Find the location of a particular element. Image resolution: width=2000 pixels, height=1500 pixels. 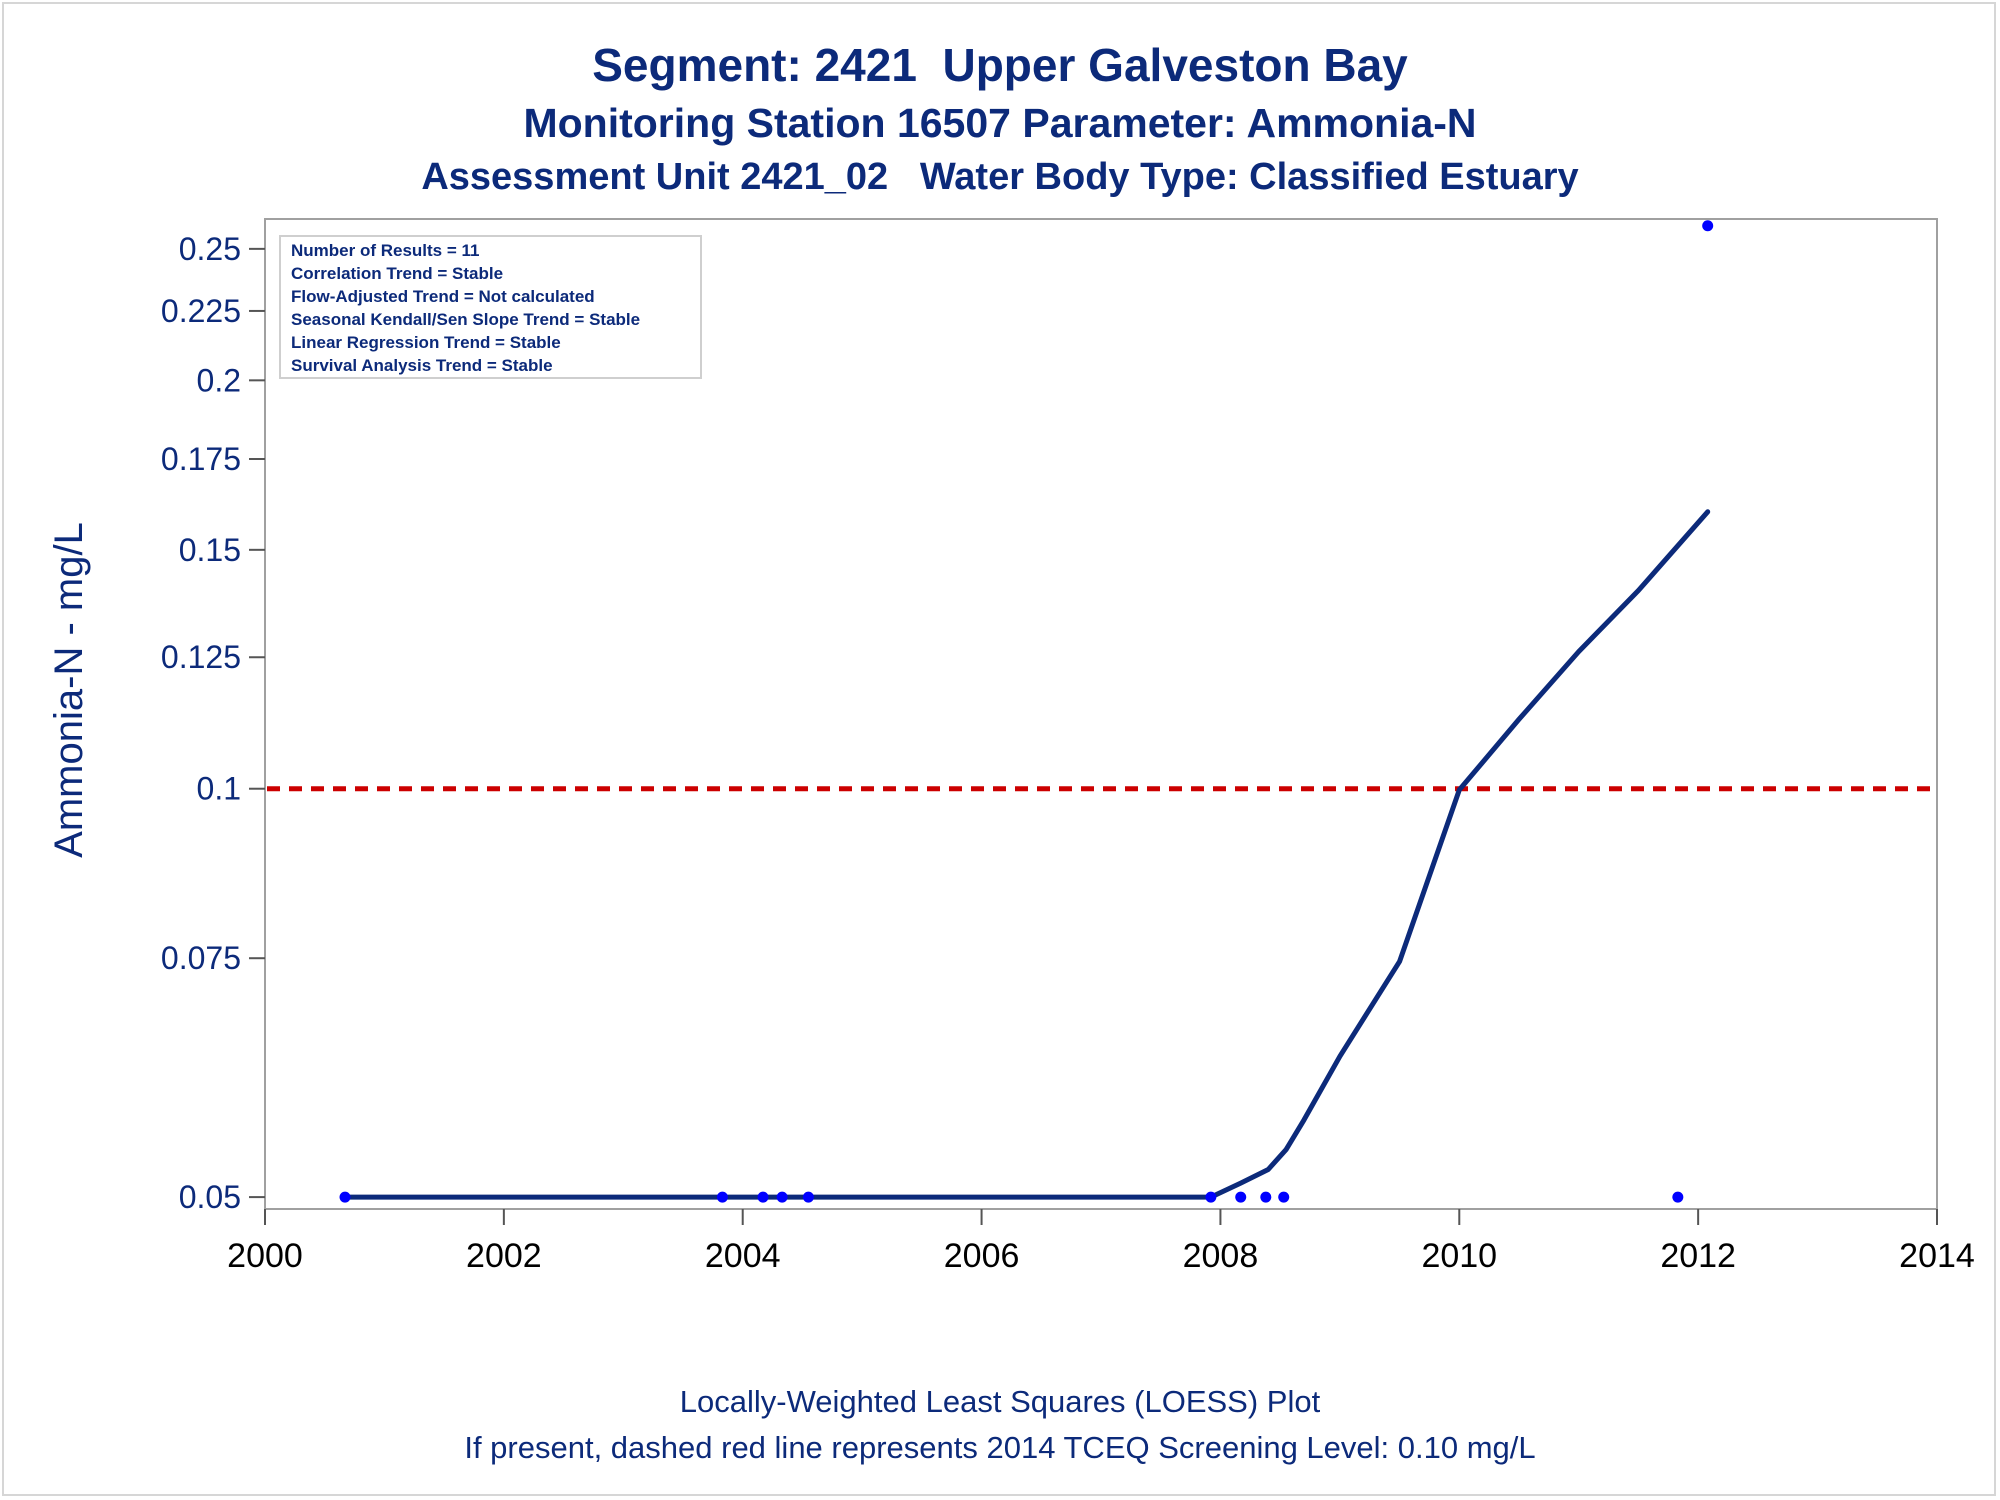

stats-line-results: Number of Results = 11 is located at coordinates (385, 250).